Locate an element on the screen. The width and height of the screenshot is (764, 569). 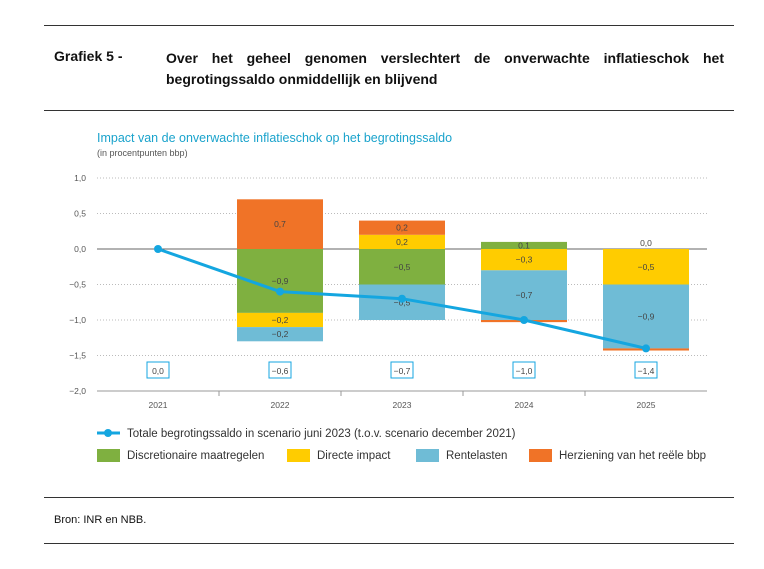
legend-line-marker is located at coordinates (108, 433).